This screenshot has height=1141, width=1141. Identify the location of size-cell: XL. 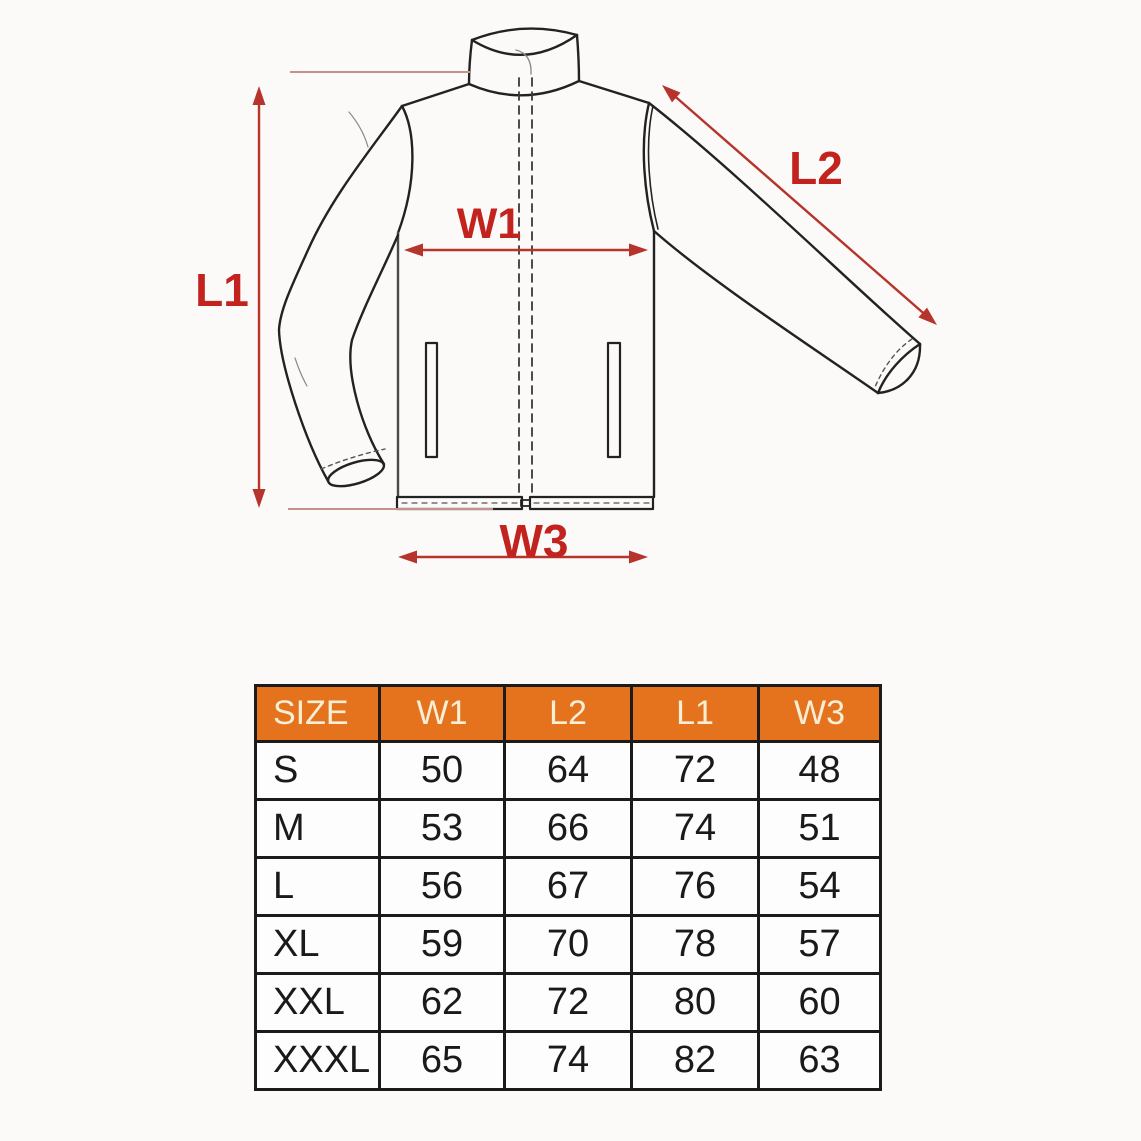
(317, 944).